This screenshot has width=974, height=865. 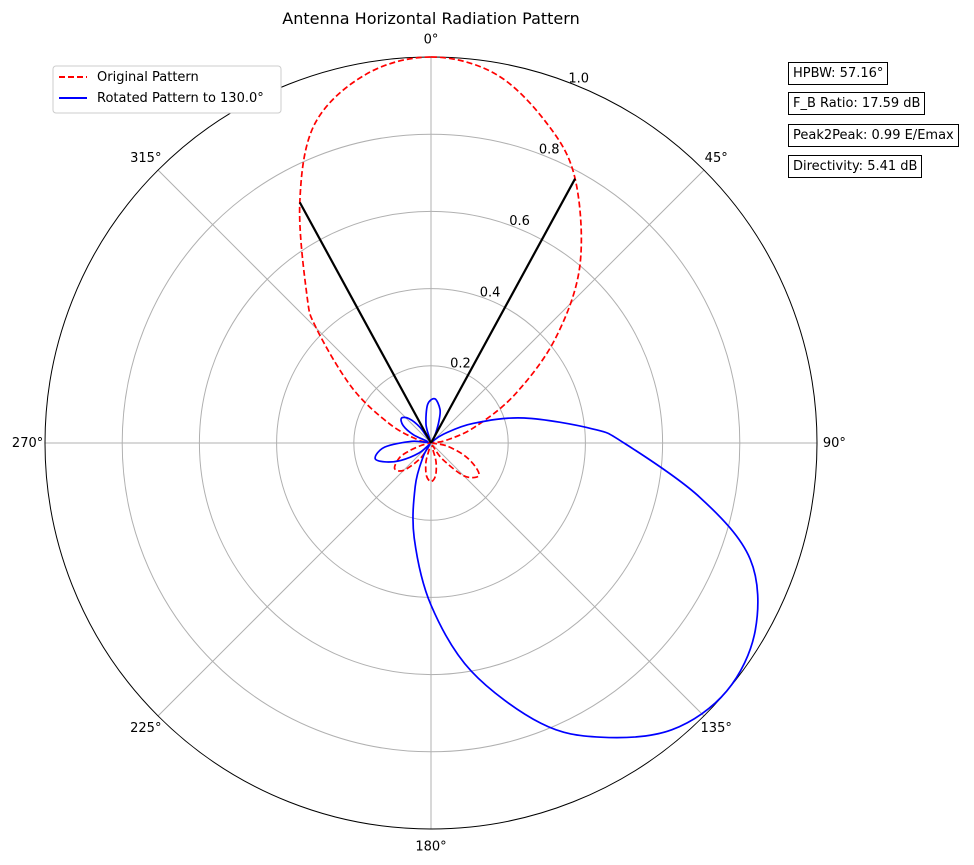 I want to click on angle-tick-label: 315°, so click(x=145, y=158).